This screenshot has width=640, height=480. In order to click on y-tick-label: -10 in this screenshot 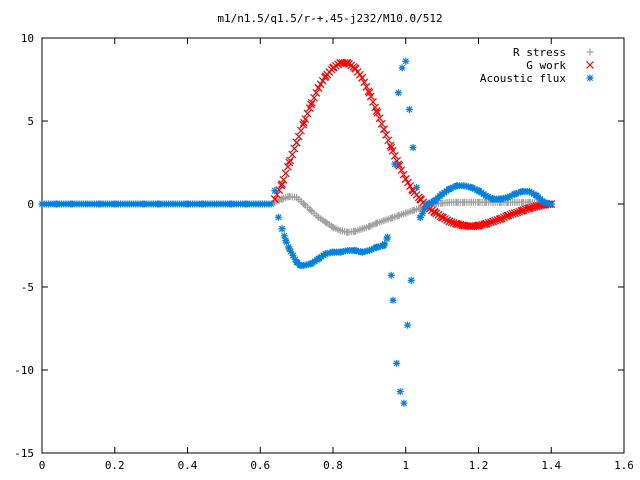, I will do `click(24, 370)`.